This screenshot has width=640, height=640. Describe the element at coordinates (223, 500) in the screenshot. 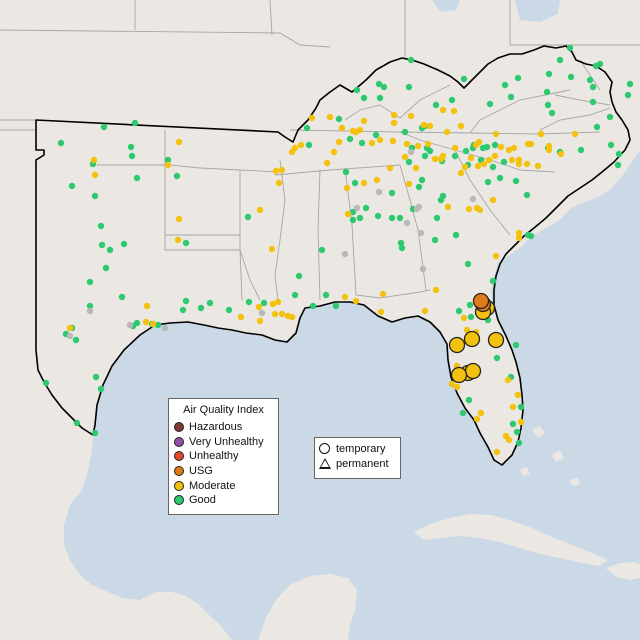

I see `legend-item-good: Good` at that location.